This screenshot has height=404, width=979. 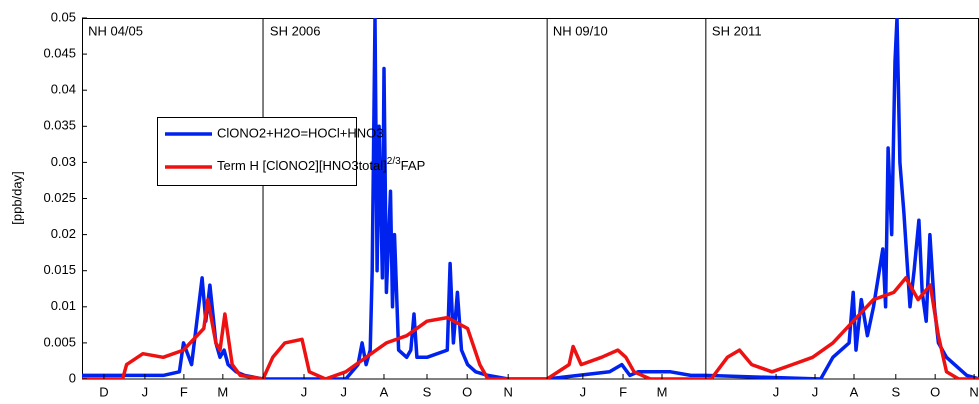 I want to click on panel-label: NH 04/05, so click(x=115, y=30).